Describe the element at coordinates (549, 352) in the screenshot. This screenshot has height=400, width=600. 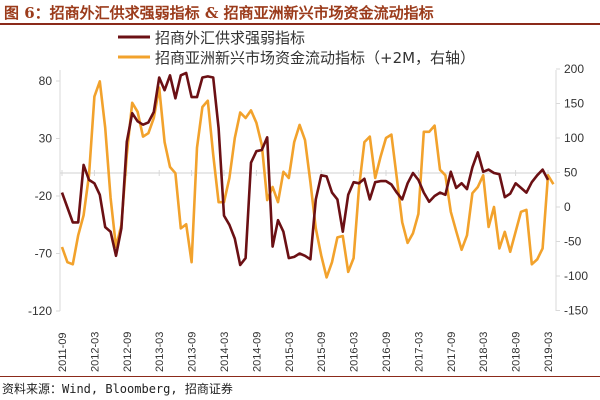
I see `x-tick-label: 2019-03` at that location.